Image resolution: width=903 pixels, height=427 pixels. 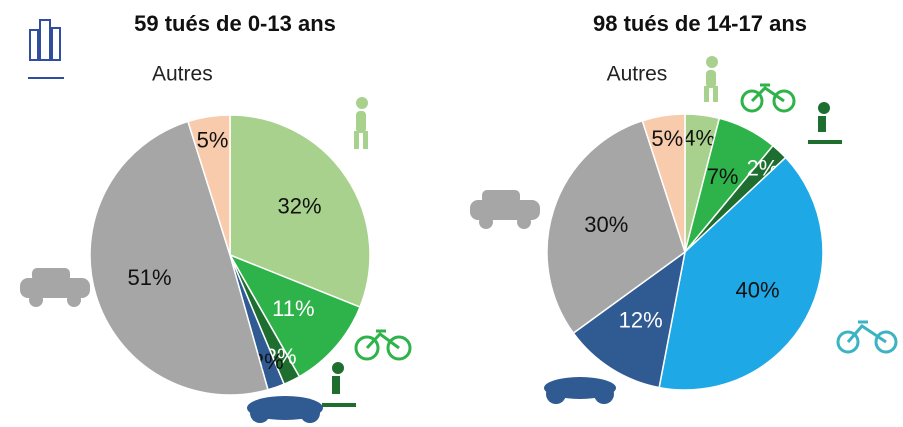 I want to click on value-label: 30%, so click(x=606, y=224).